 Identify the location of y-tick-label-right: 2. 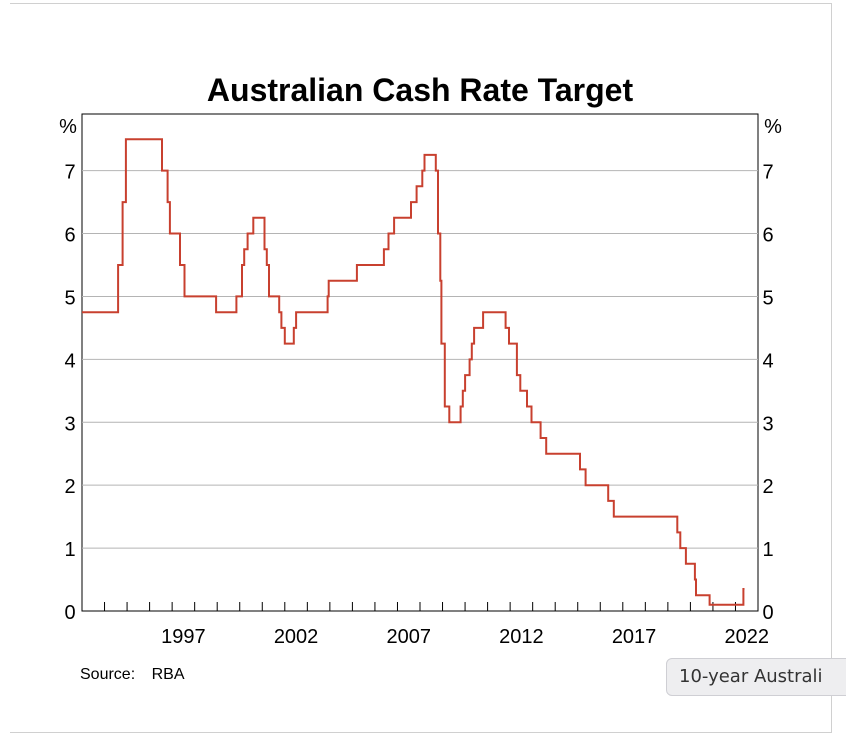
(767, 487).